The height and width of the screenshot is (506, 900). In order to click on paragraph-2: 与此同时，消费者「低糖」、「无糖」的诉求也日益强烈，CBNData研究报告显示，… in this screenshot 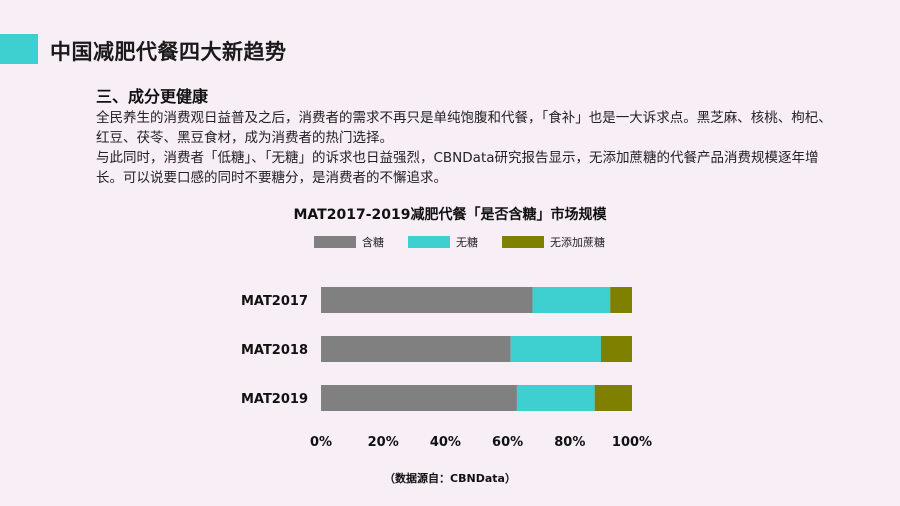, I will do `click(457, 168)`.